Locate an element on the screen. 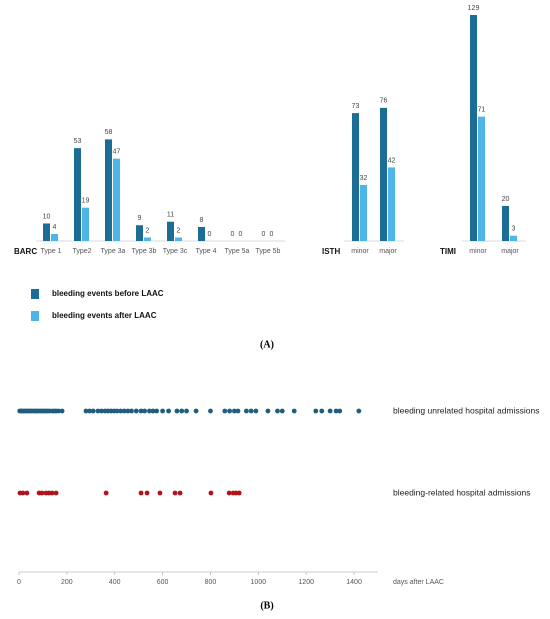 The height and width of the screenshot is (619, 550). value-label: 19 is located at coordinates (86, 201).